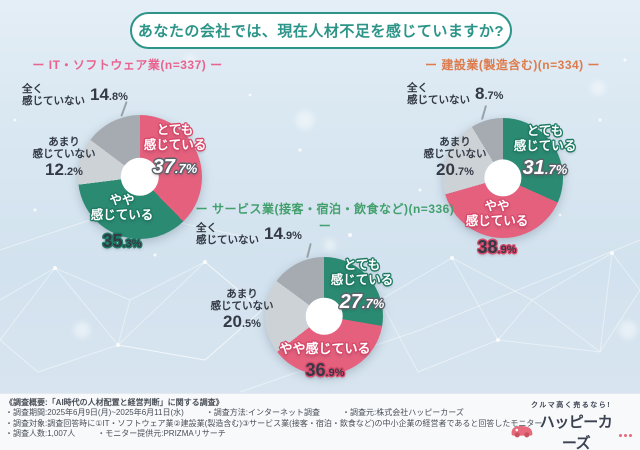 Image resolution: width=640 pixels, height=450 pixels. What do you see at coordinates (571, 405) in the screenshot?
I see `logo-tagline: クルマ高く売るなら!` at bounding box center [571, 405].